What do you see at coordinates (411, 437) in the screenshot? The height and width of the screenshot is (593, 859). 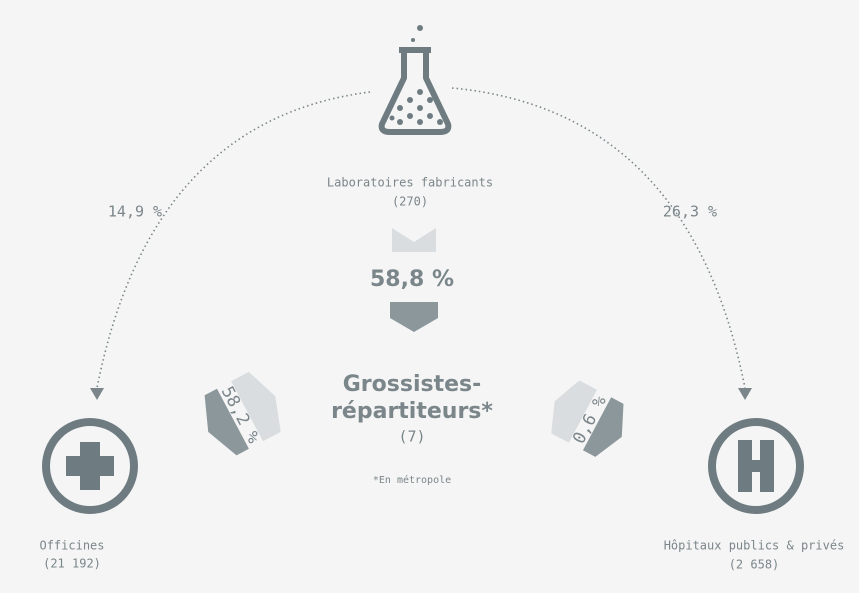 I see `node-count: (7)` at bounding box center [411, 437].